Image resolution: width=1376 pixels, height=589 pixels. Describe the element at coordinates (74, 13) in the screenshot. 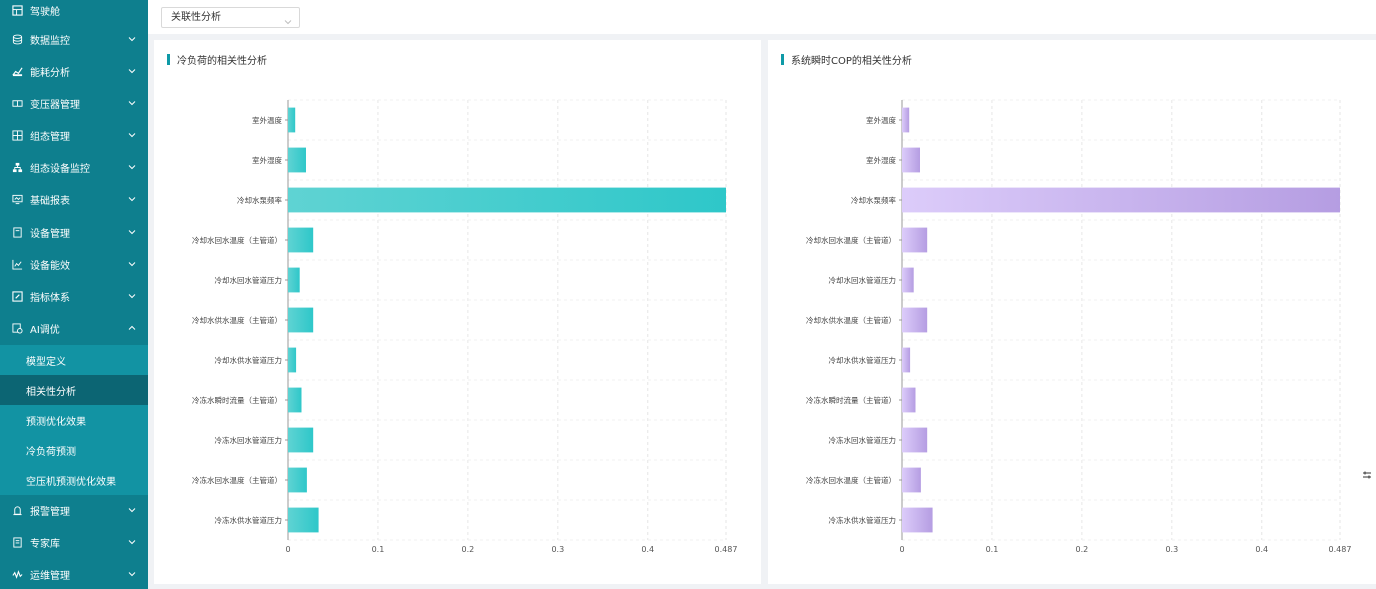

I see `sidebar-item-cockpit: 驾驶舱` at that location.